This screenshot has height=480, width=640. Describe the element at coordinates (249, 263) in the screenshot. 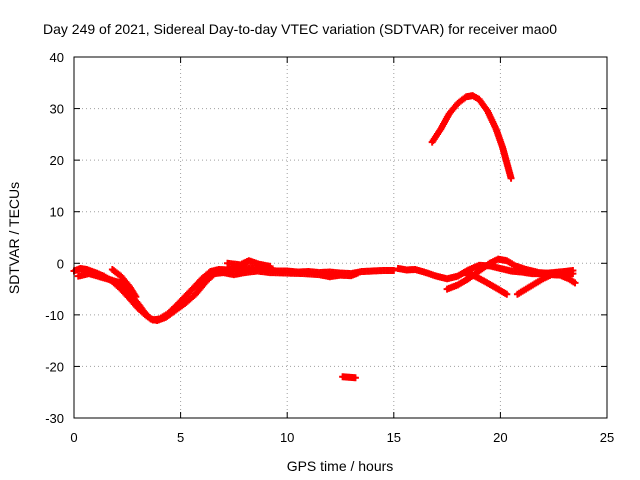

I see `series-track-d` at that location.